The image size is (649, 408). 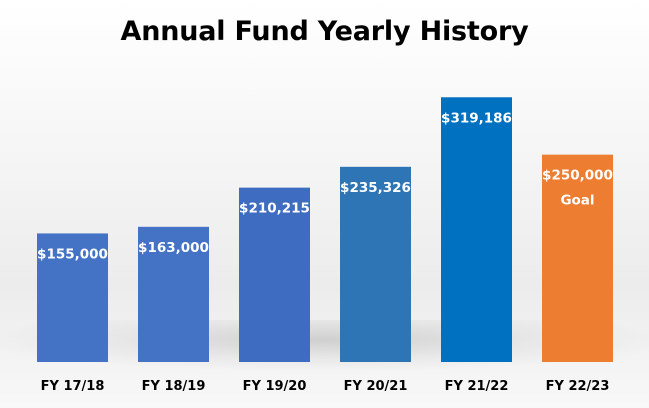 What do you see at coordinates (375, 188) in the screenshot?
I see `data-label-4: $235,326` at bounding box center [375, 188].